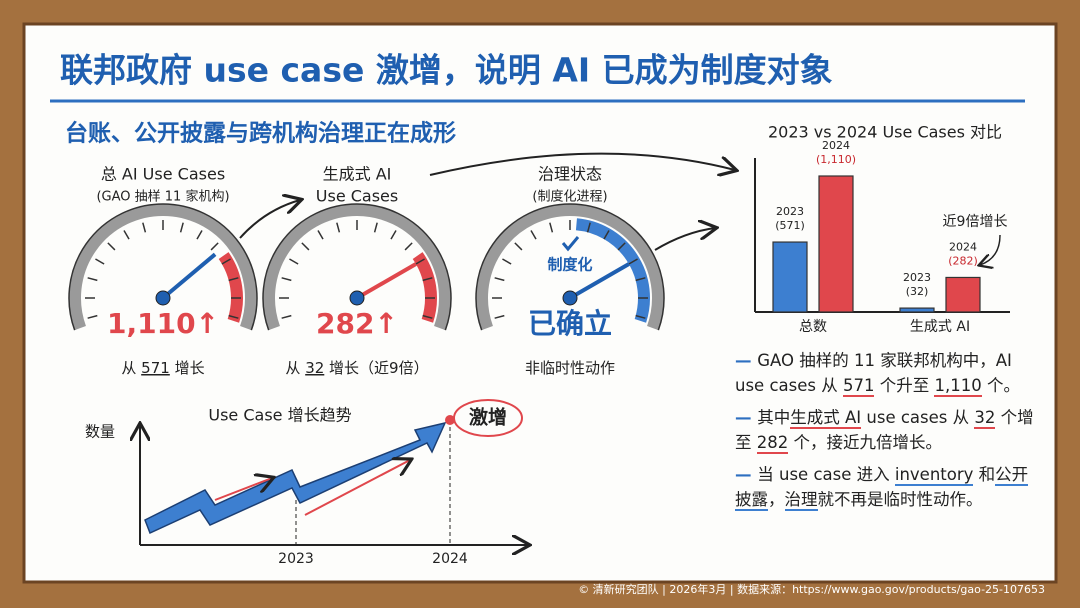 Image resolution: width=1080 pixels, height=608 pixels. Describe the element at coordinates (790, 225) in the screenshot. I see `bar-value-label: (571)` at that location.